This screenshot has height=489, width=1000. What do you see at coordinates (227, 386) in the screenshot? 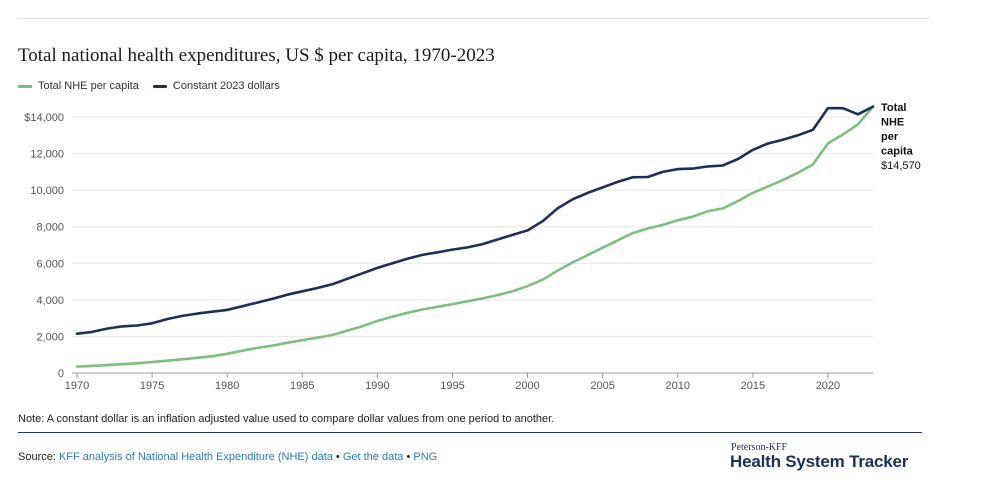
I see `x-tick-label: 1980` at bounding box center [227, 386].